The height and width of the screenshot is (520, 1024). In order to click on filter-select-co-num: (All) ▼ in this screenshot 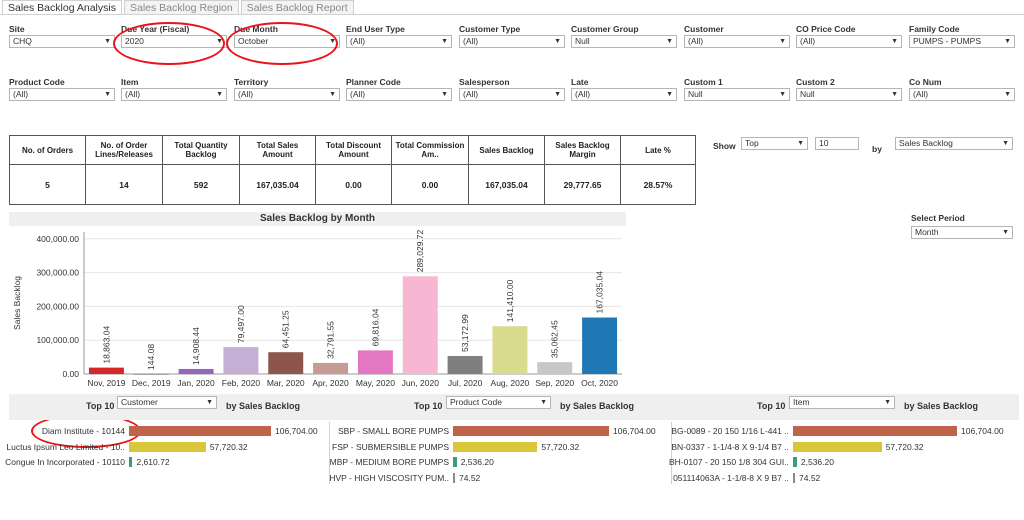, I will do `click(962, 94)`.